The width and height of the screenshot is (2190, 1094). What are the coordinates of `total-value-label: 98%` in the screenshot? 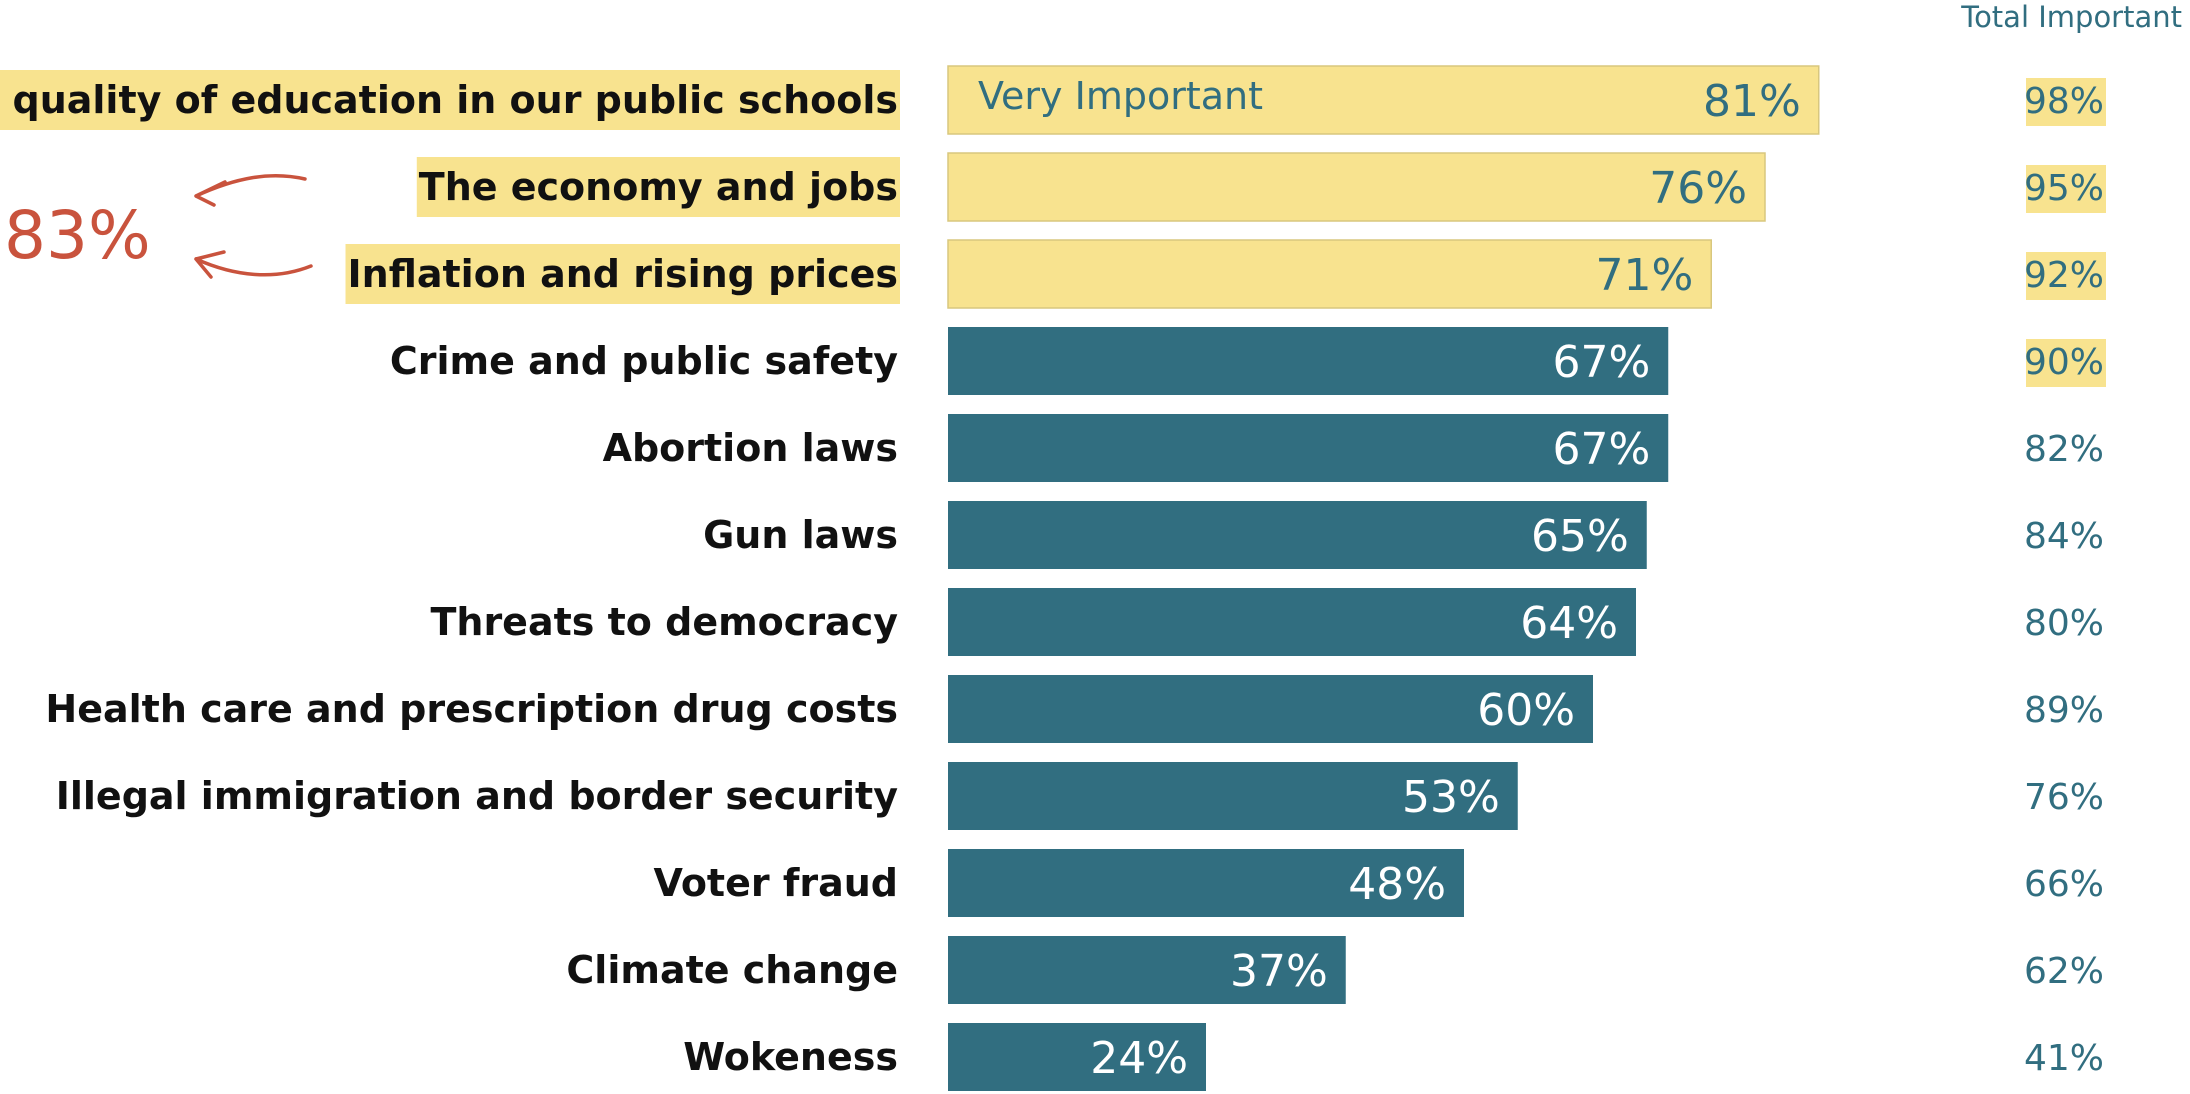 It's located at (2064, 101).